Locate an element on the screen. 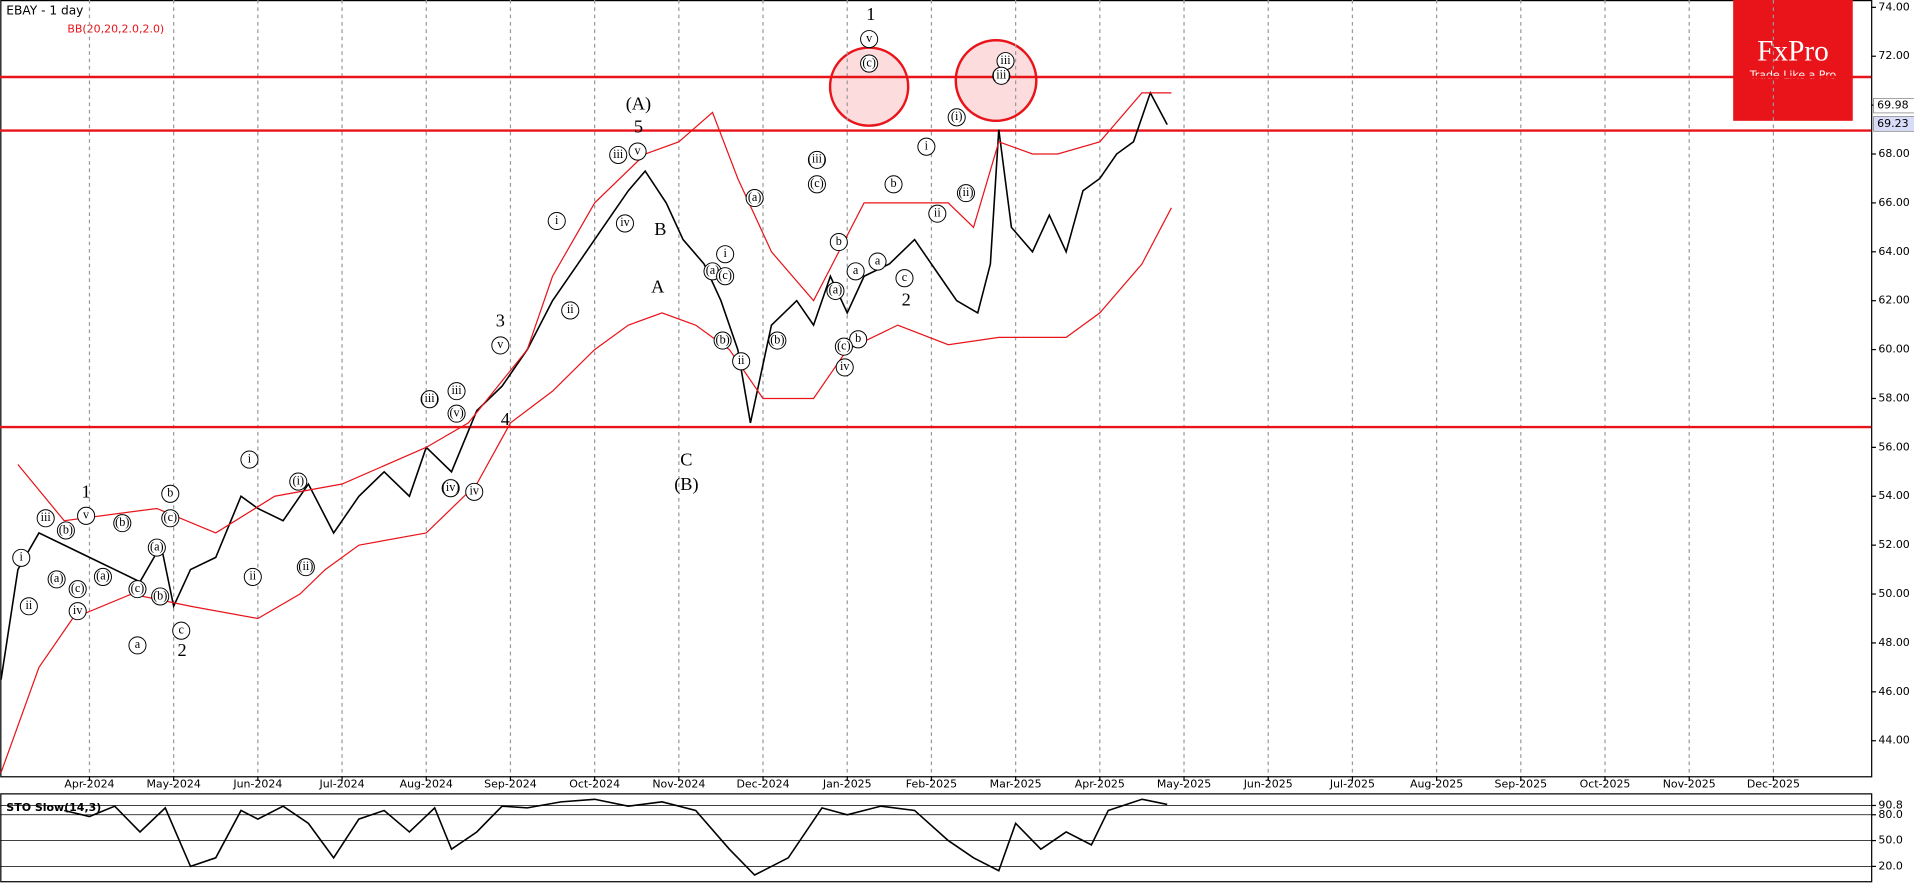 This screenshot has width=1914, height=890. oscillator-panel is located at coordinates (936, 838).